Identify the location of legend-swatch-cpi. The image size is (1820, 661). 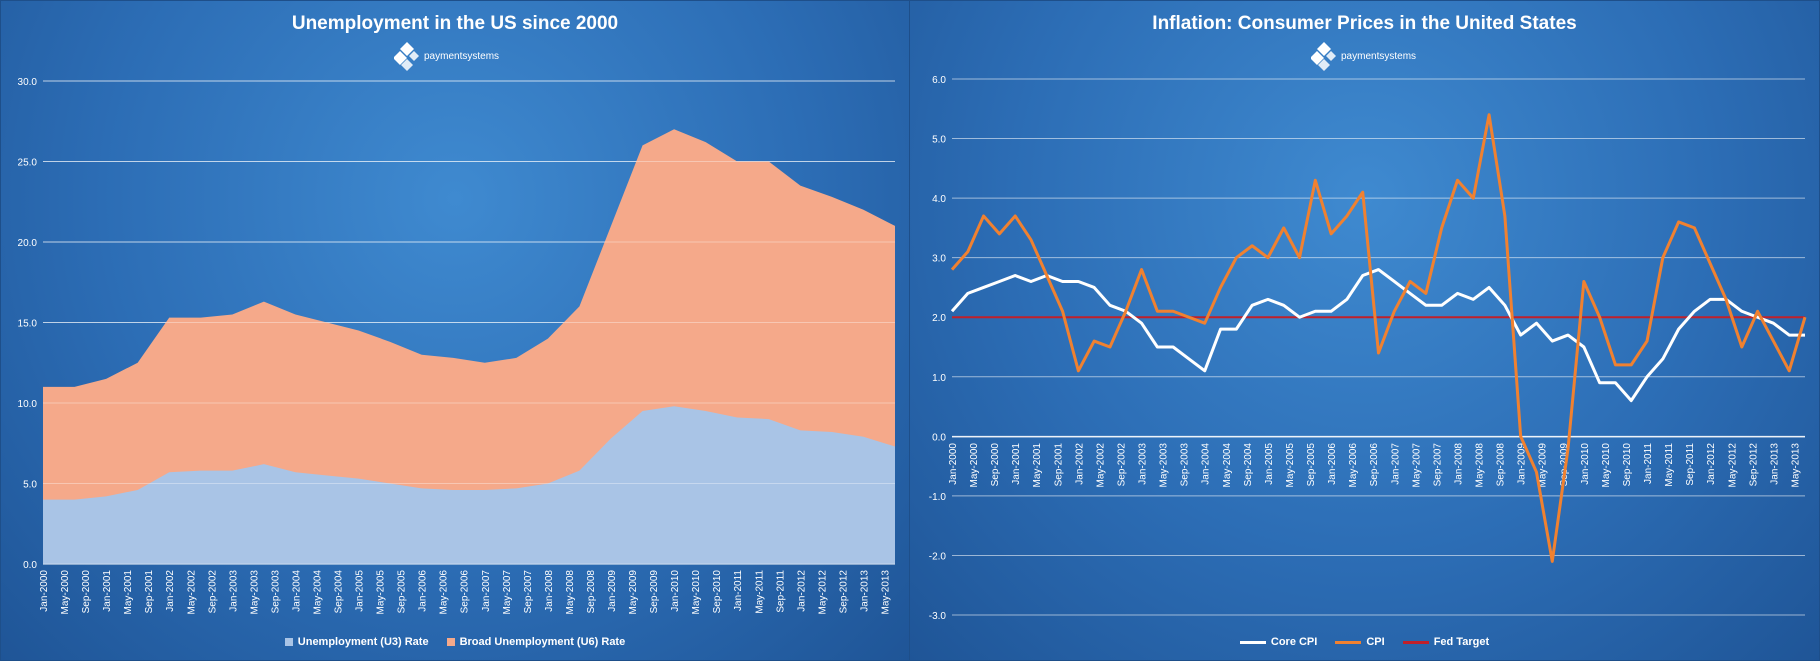
(1348, 642).